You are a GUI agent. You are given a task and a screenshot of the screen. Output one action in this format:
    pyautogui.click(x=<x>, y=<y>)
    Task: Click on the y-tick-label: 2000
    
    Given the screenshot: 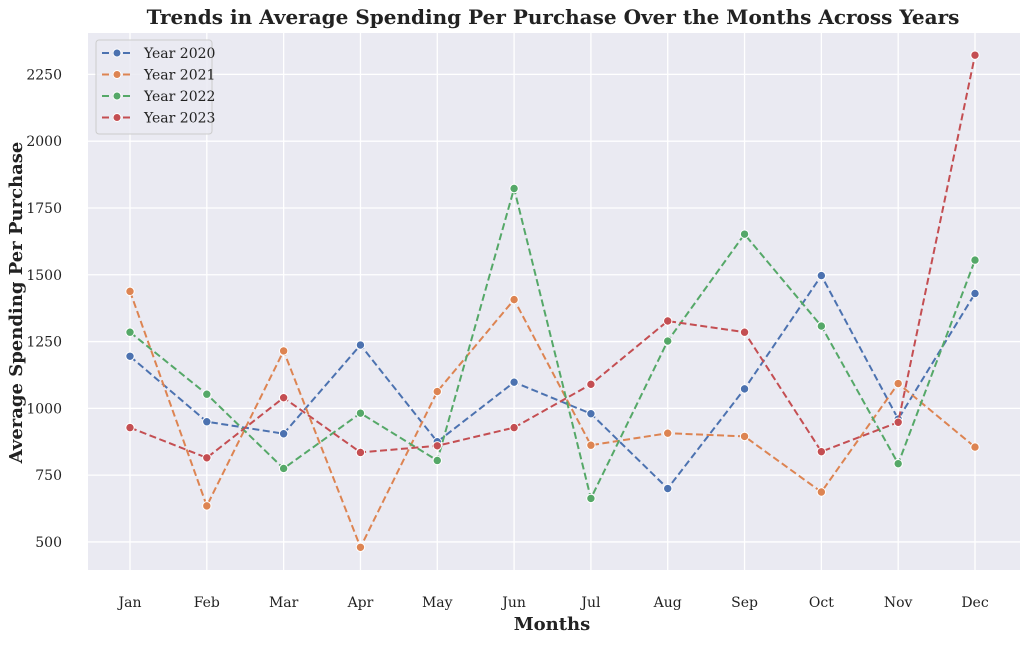 What is the action you would take?
    pyautogui.click(x=44, y=142)
    